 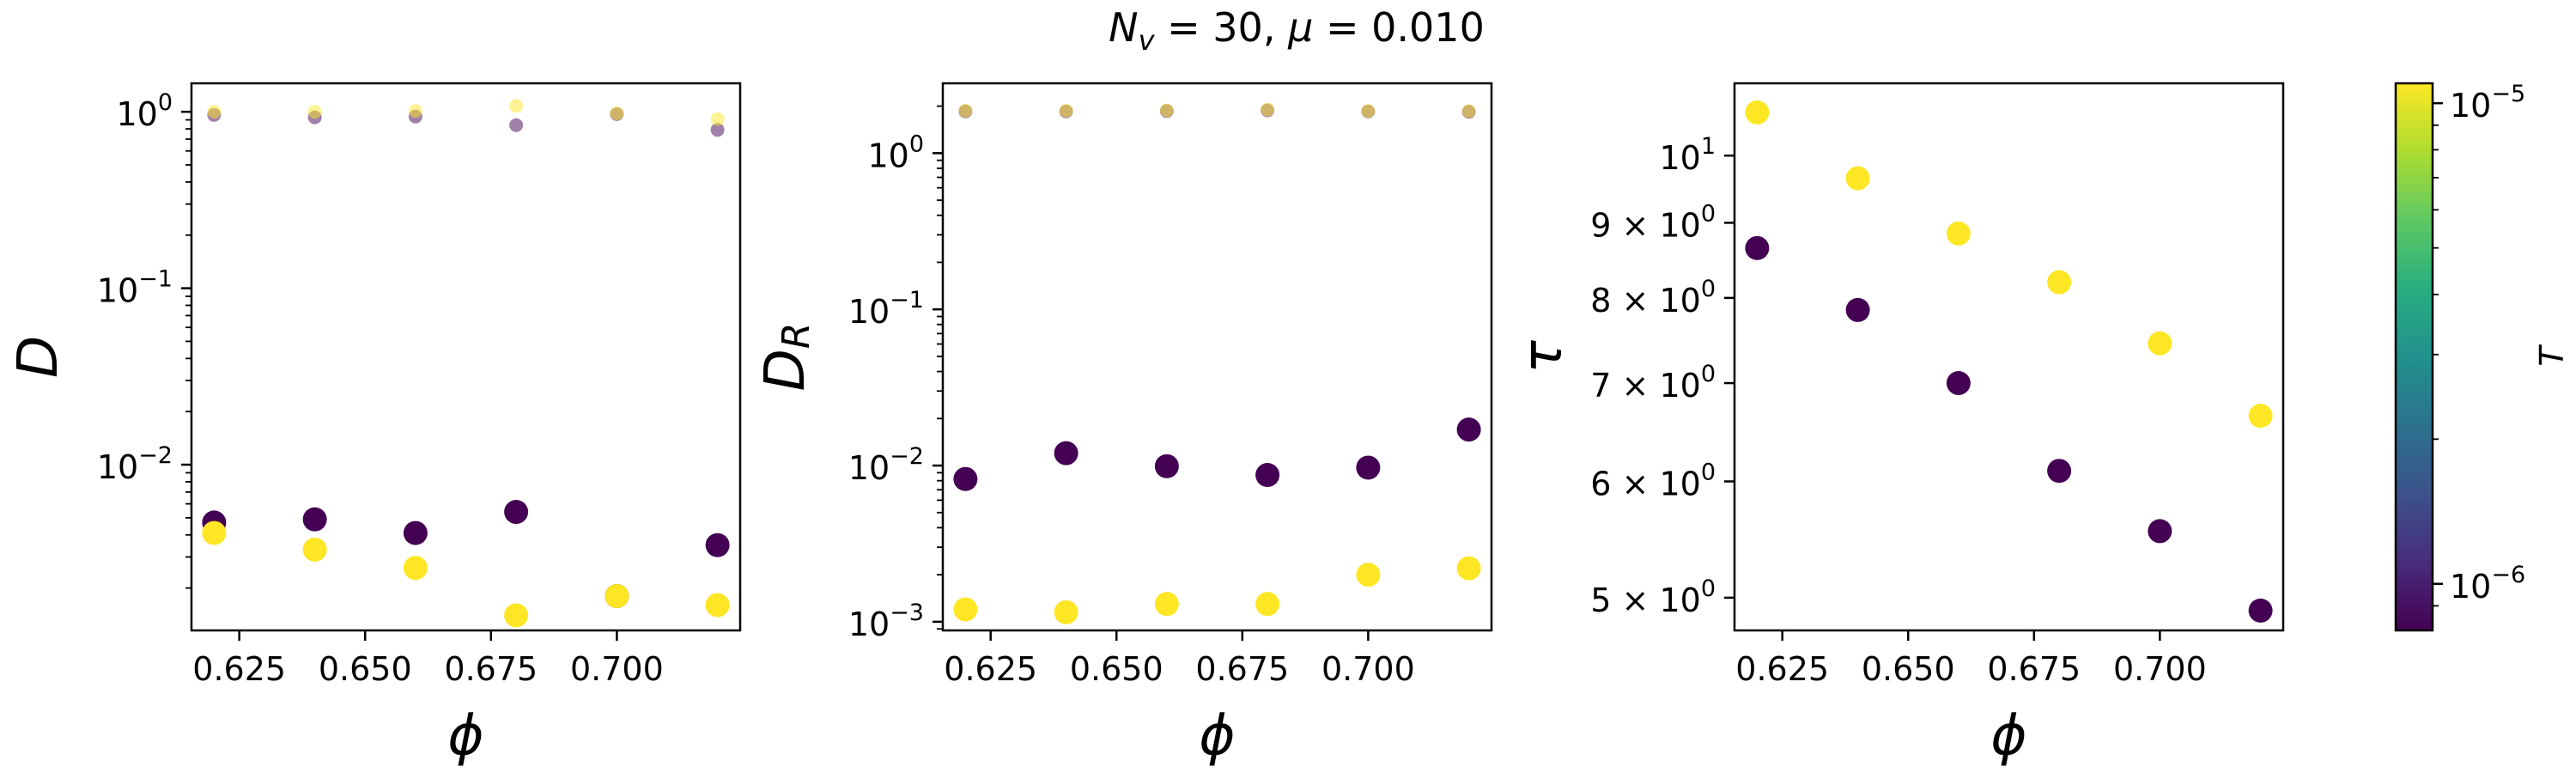 What do you see at coordinates (1222, 27) in the screenshot?
I see `title-nv-value: = 30,` at bounding box center [1222, 27].